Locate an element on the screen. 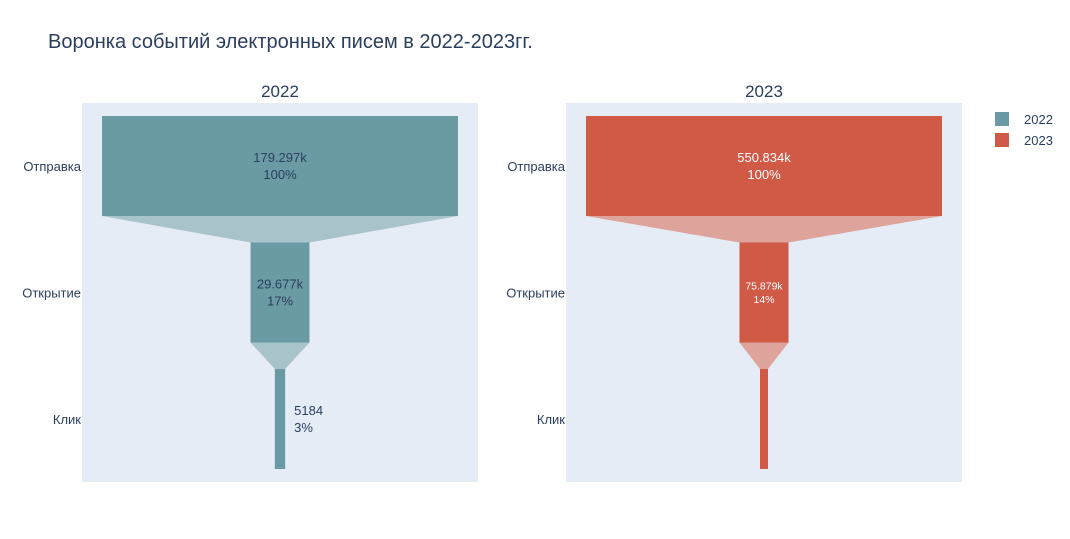 This screenshot has height=539, width=1070. panel-title: 2023 is located at coordinates (764, 91).